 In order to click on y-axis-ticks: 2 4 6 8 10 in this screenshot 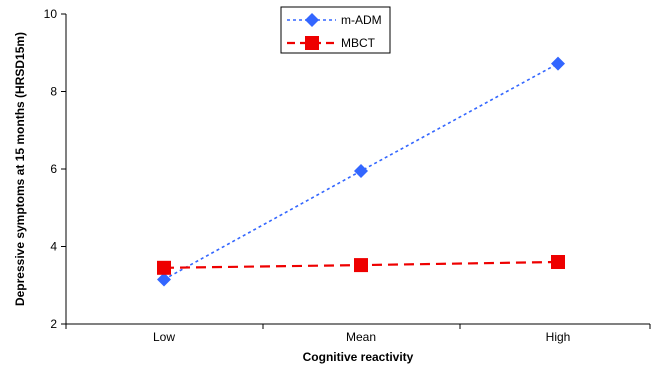, I will do `click(55, 169)`.